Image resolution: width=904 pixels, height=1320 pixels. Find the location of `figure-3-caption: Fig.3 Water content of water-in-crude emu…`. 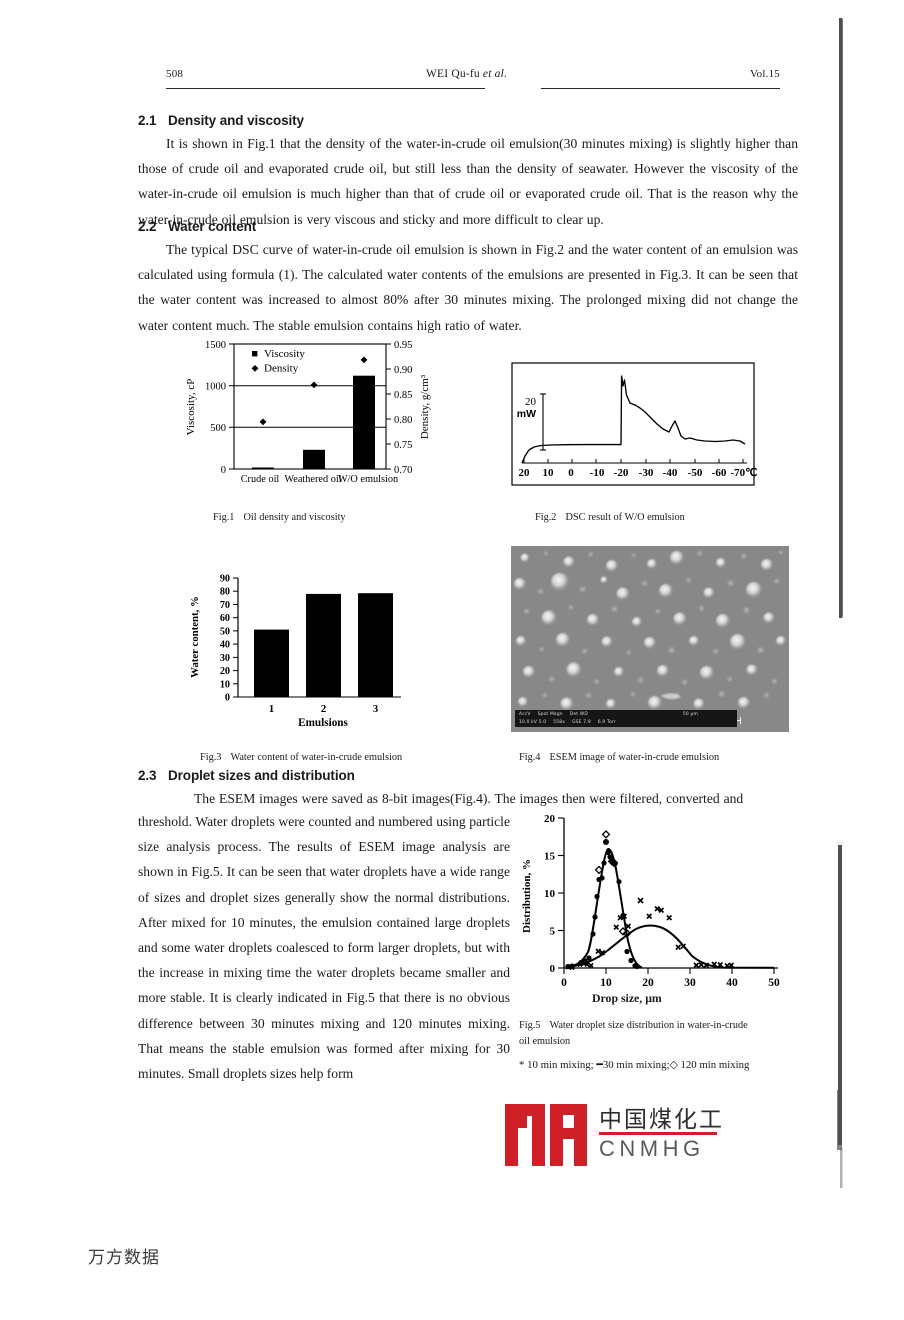

figure-3-caption: Fig.3 Water content of water-in-crude emu… is located at coordinates (301, 757).